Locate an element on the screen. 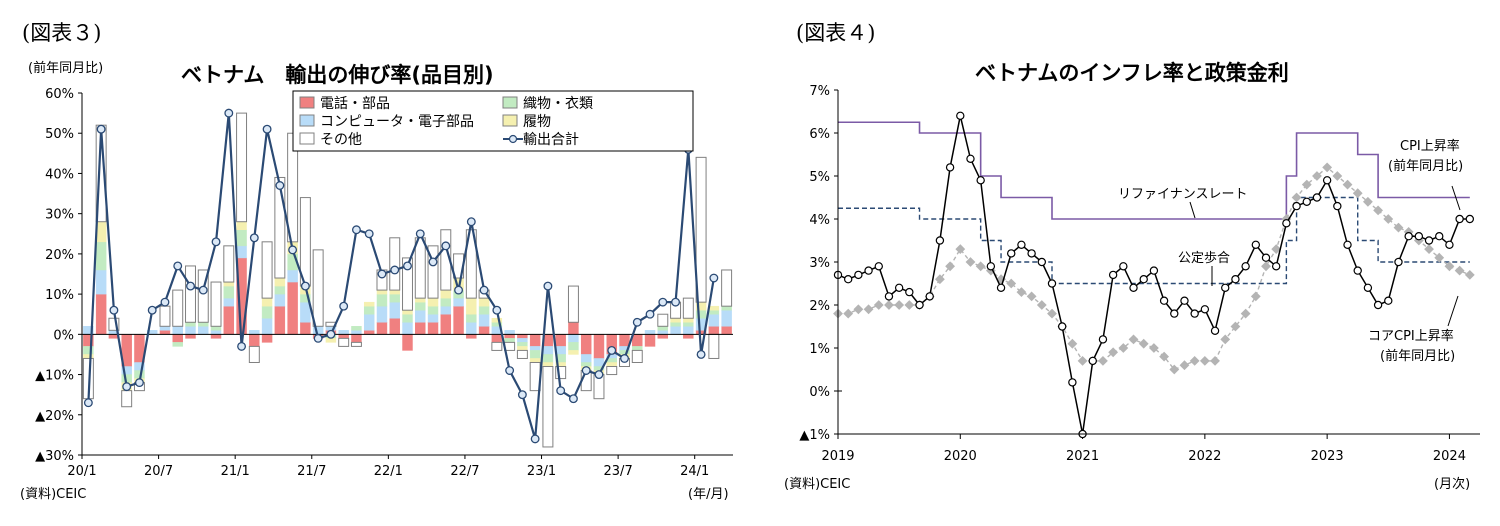 This screenshot has height=526, width=1500. y-tick-label: ▲20% is located at coordinates (54, 416).